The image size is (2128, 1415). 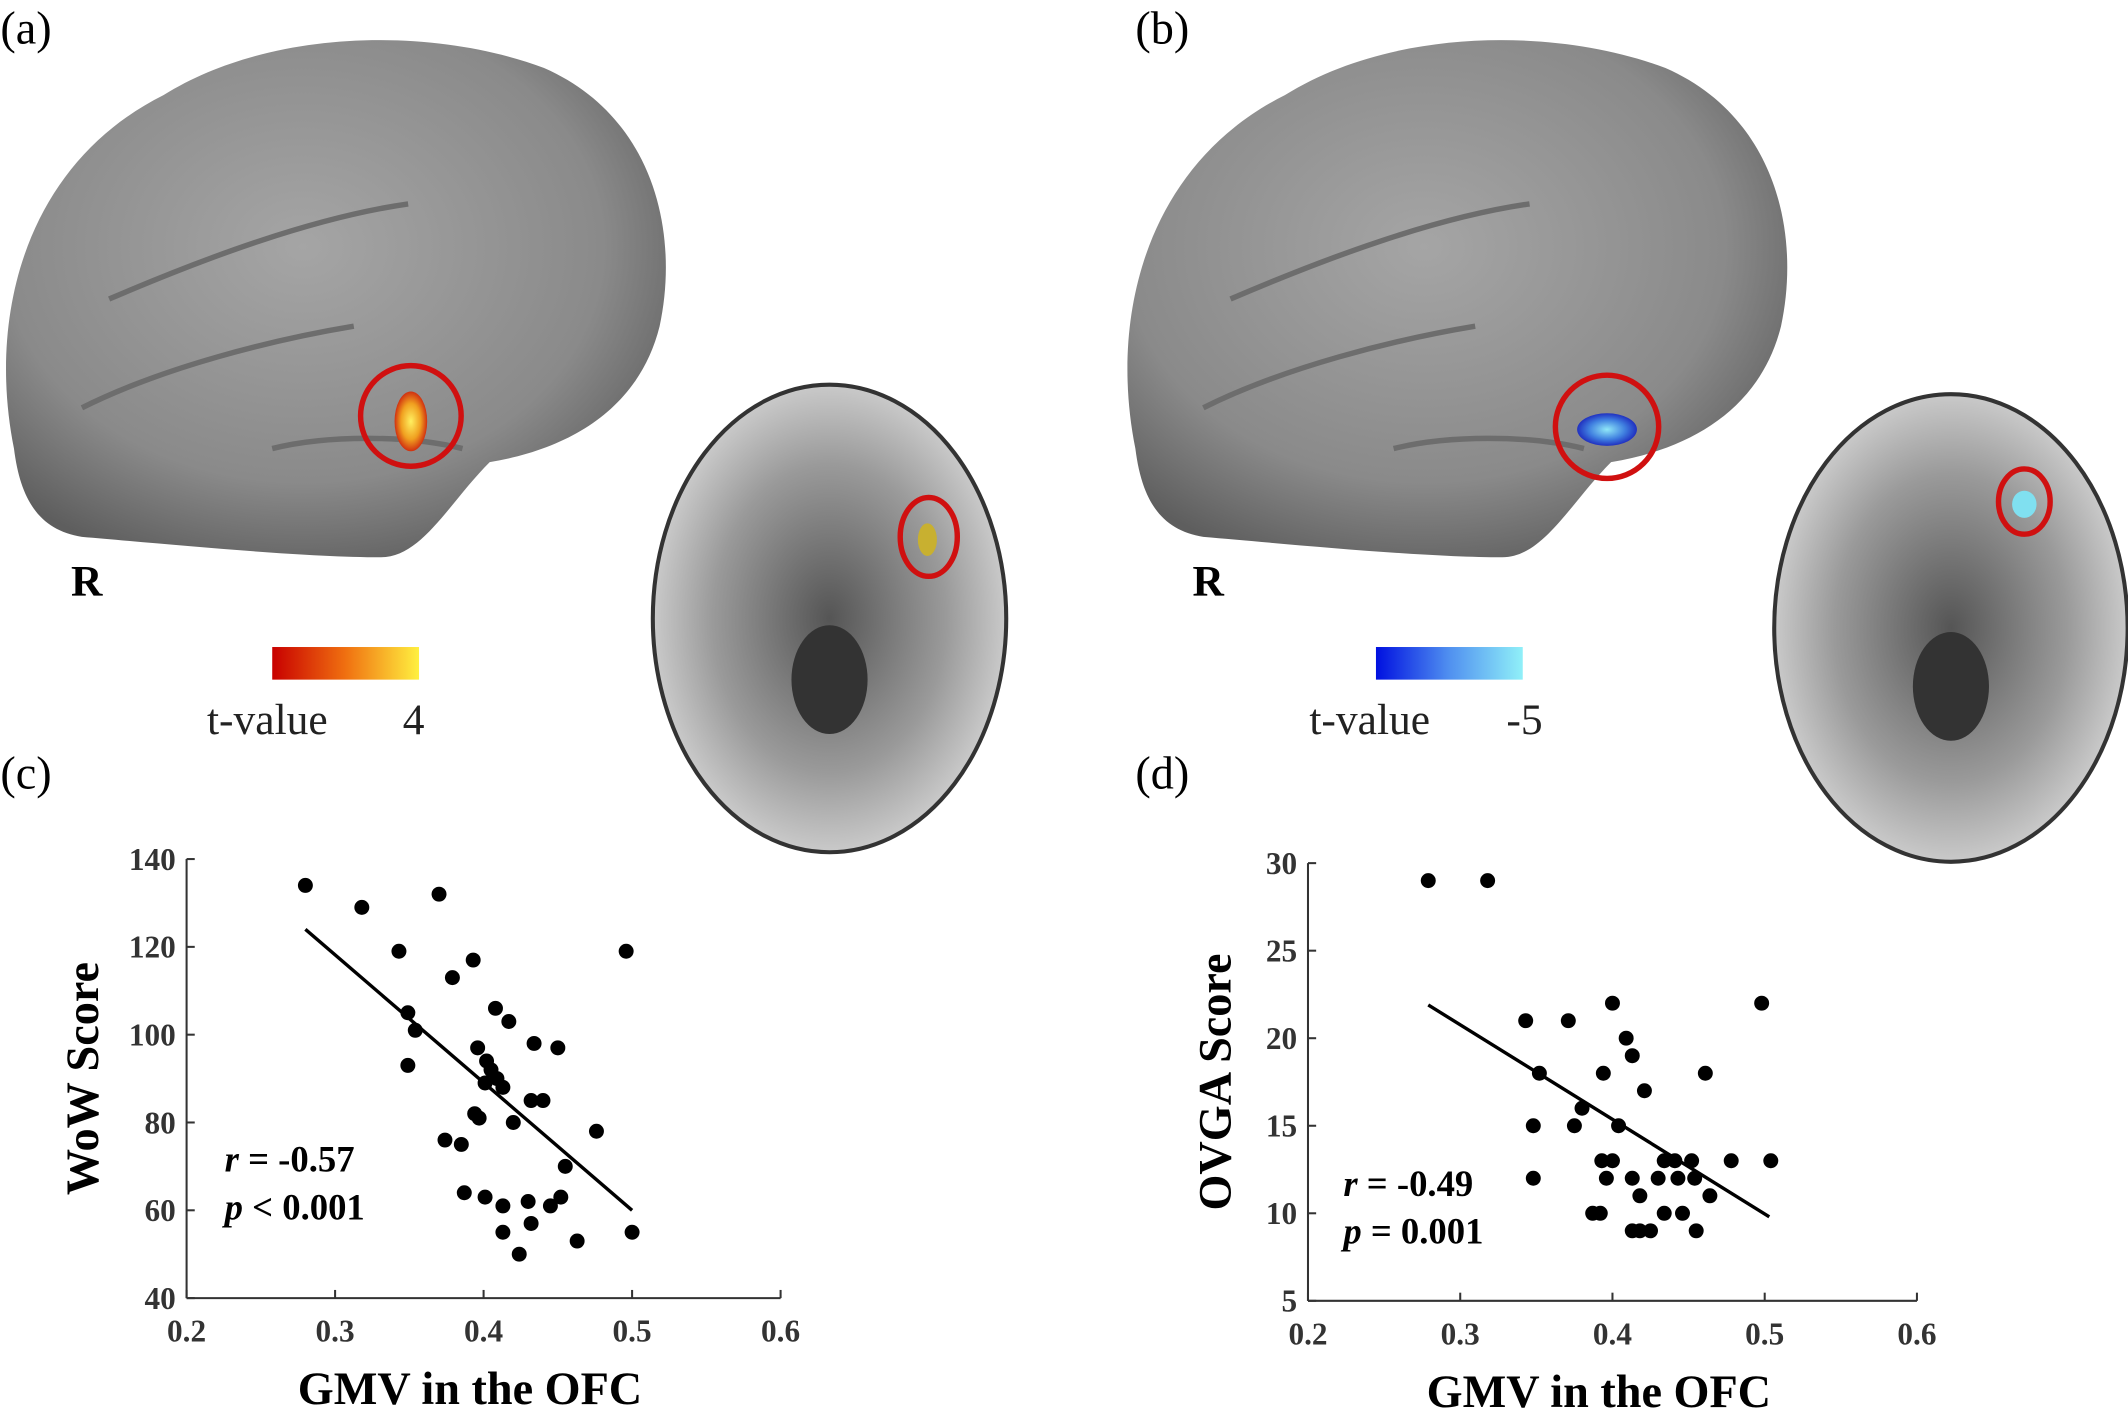 I want to click on y-tick-label: 30, so click(x=1281, y=863).